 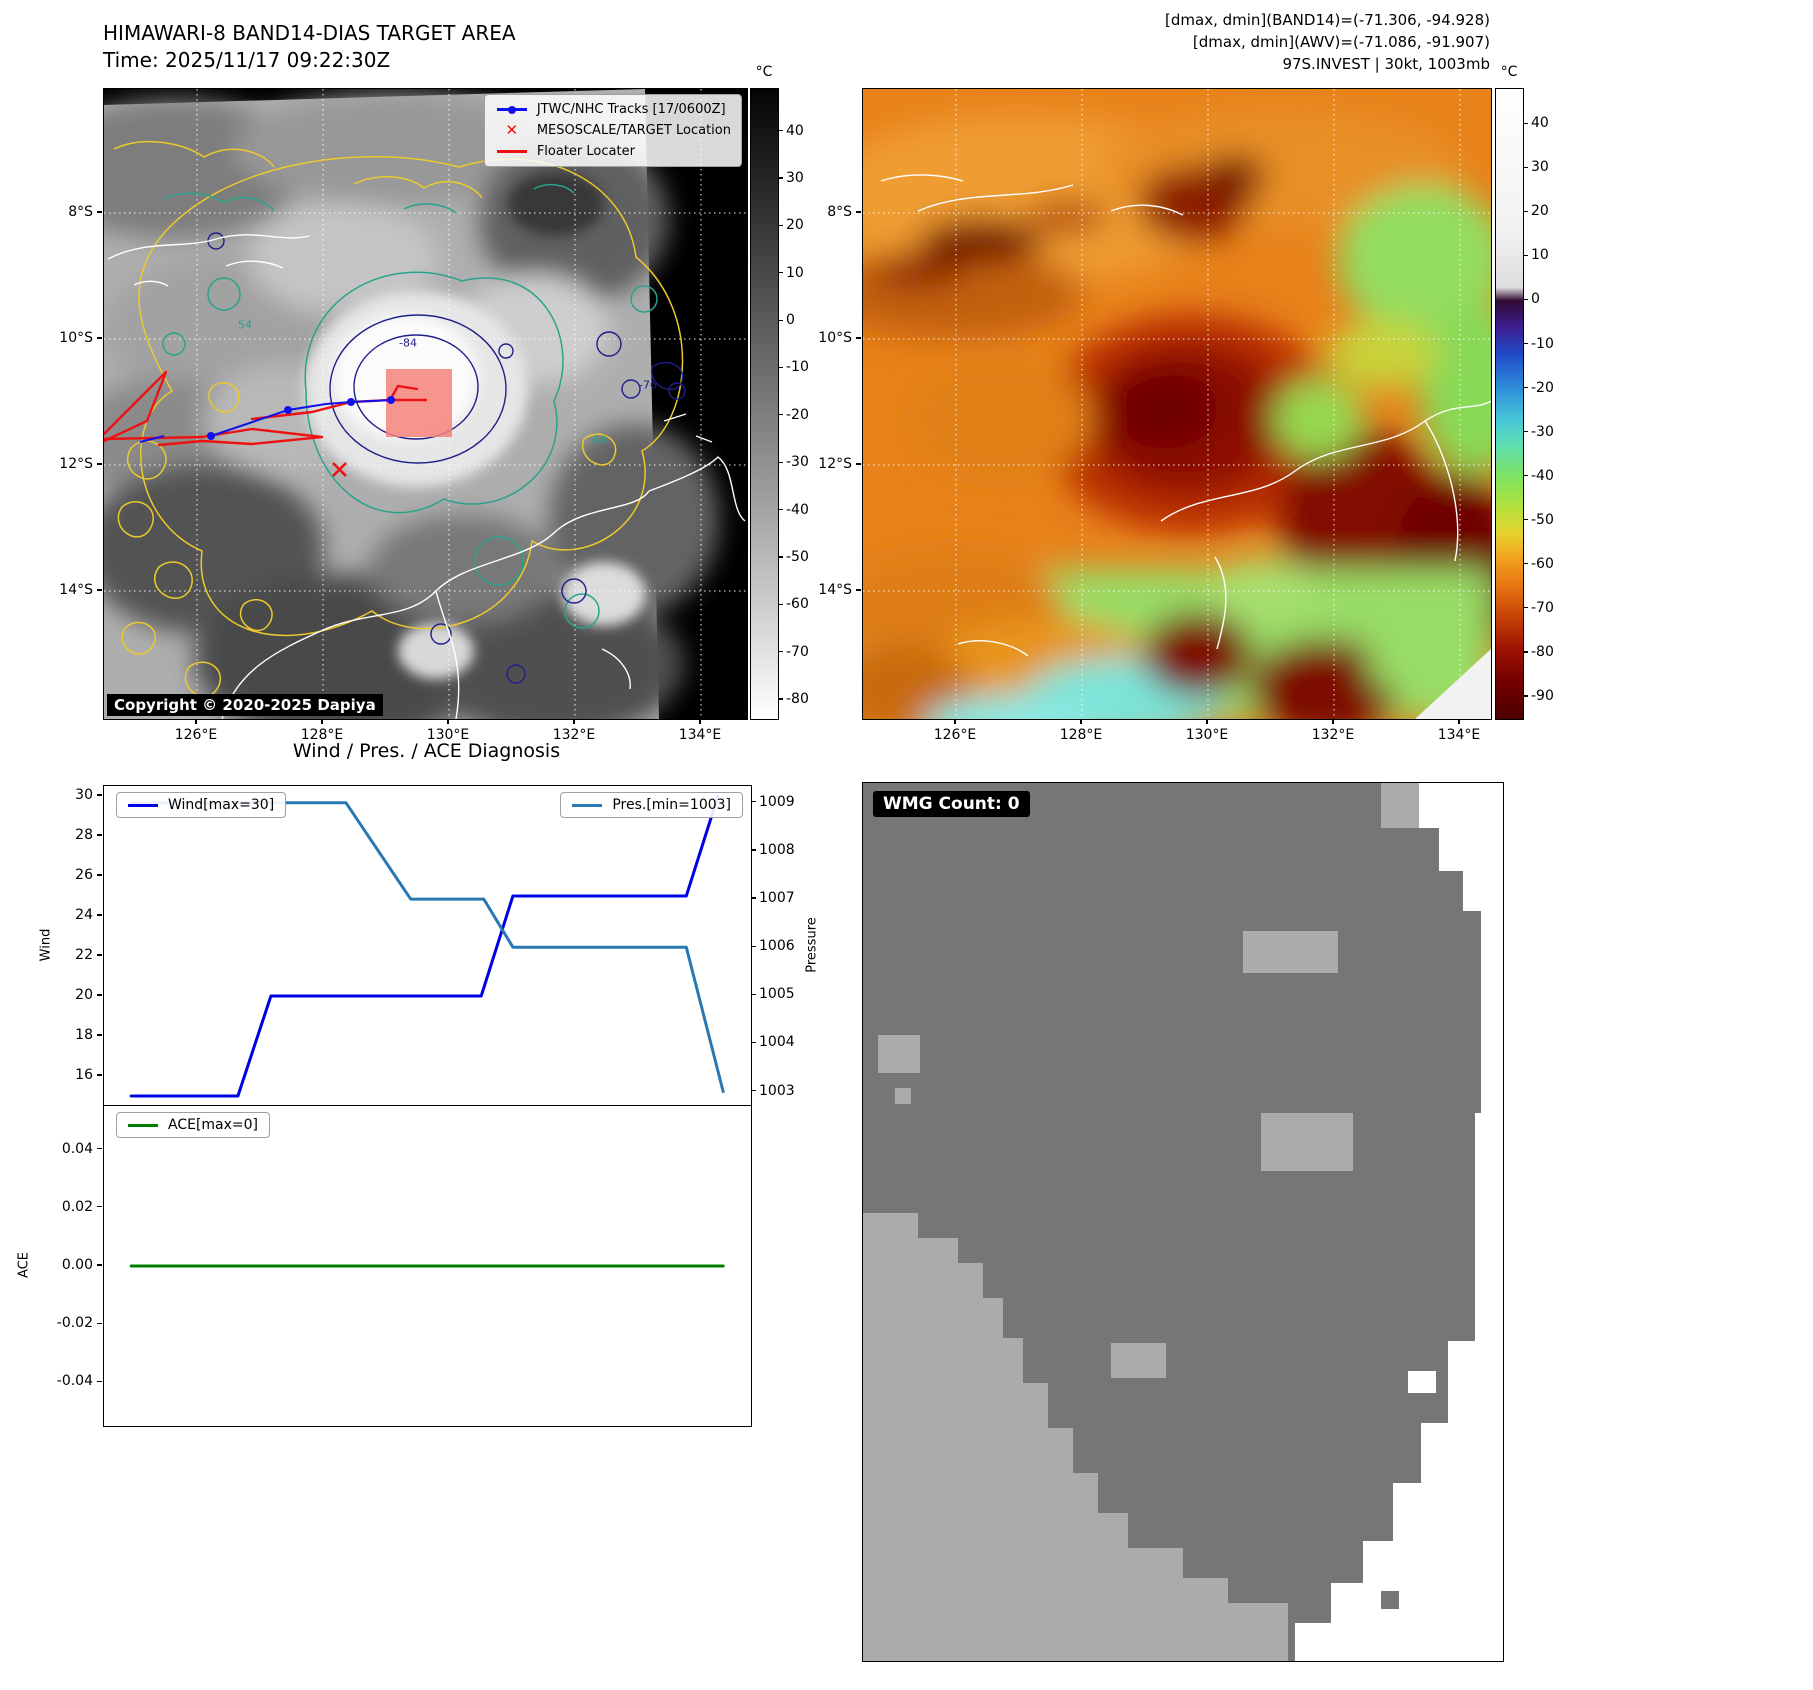 I want to click on band14-time: Time: 2025/11/17 09:22:30Z, so click(x=247, y=60).